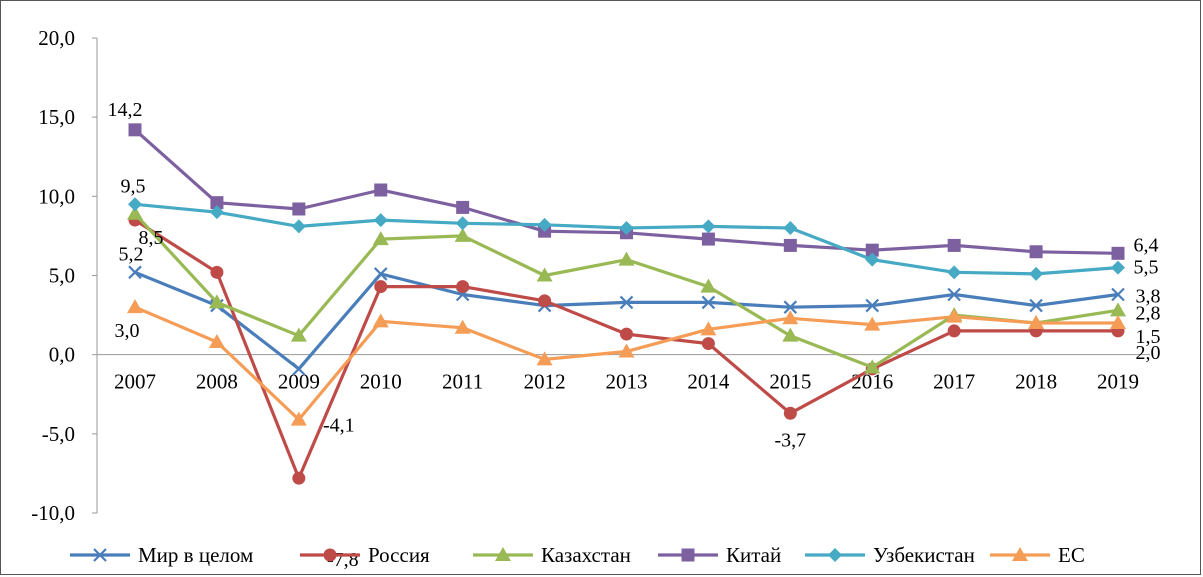  Describe the element at coordinates (1146, 245) in the screenshot. I see `data-label: 6,4` at that location.